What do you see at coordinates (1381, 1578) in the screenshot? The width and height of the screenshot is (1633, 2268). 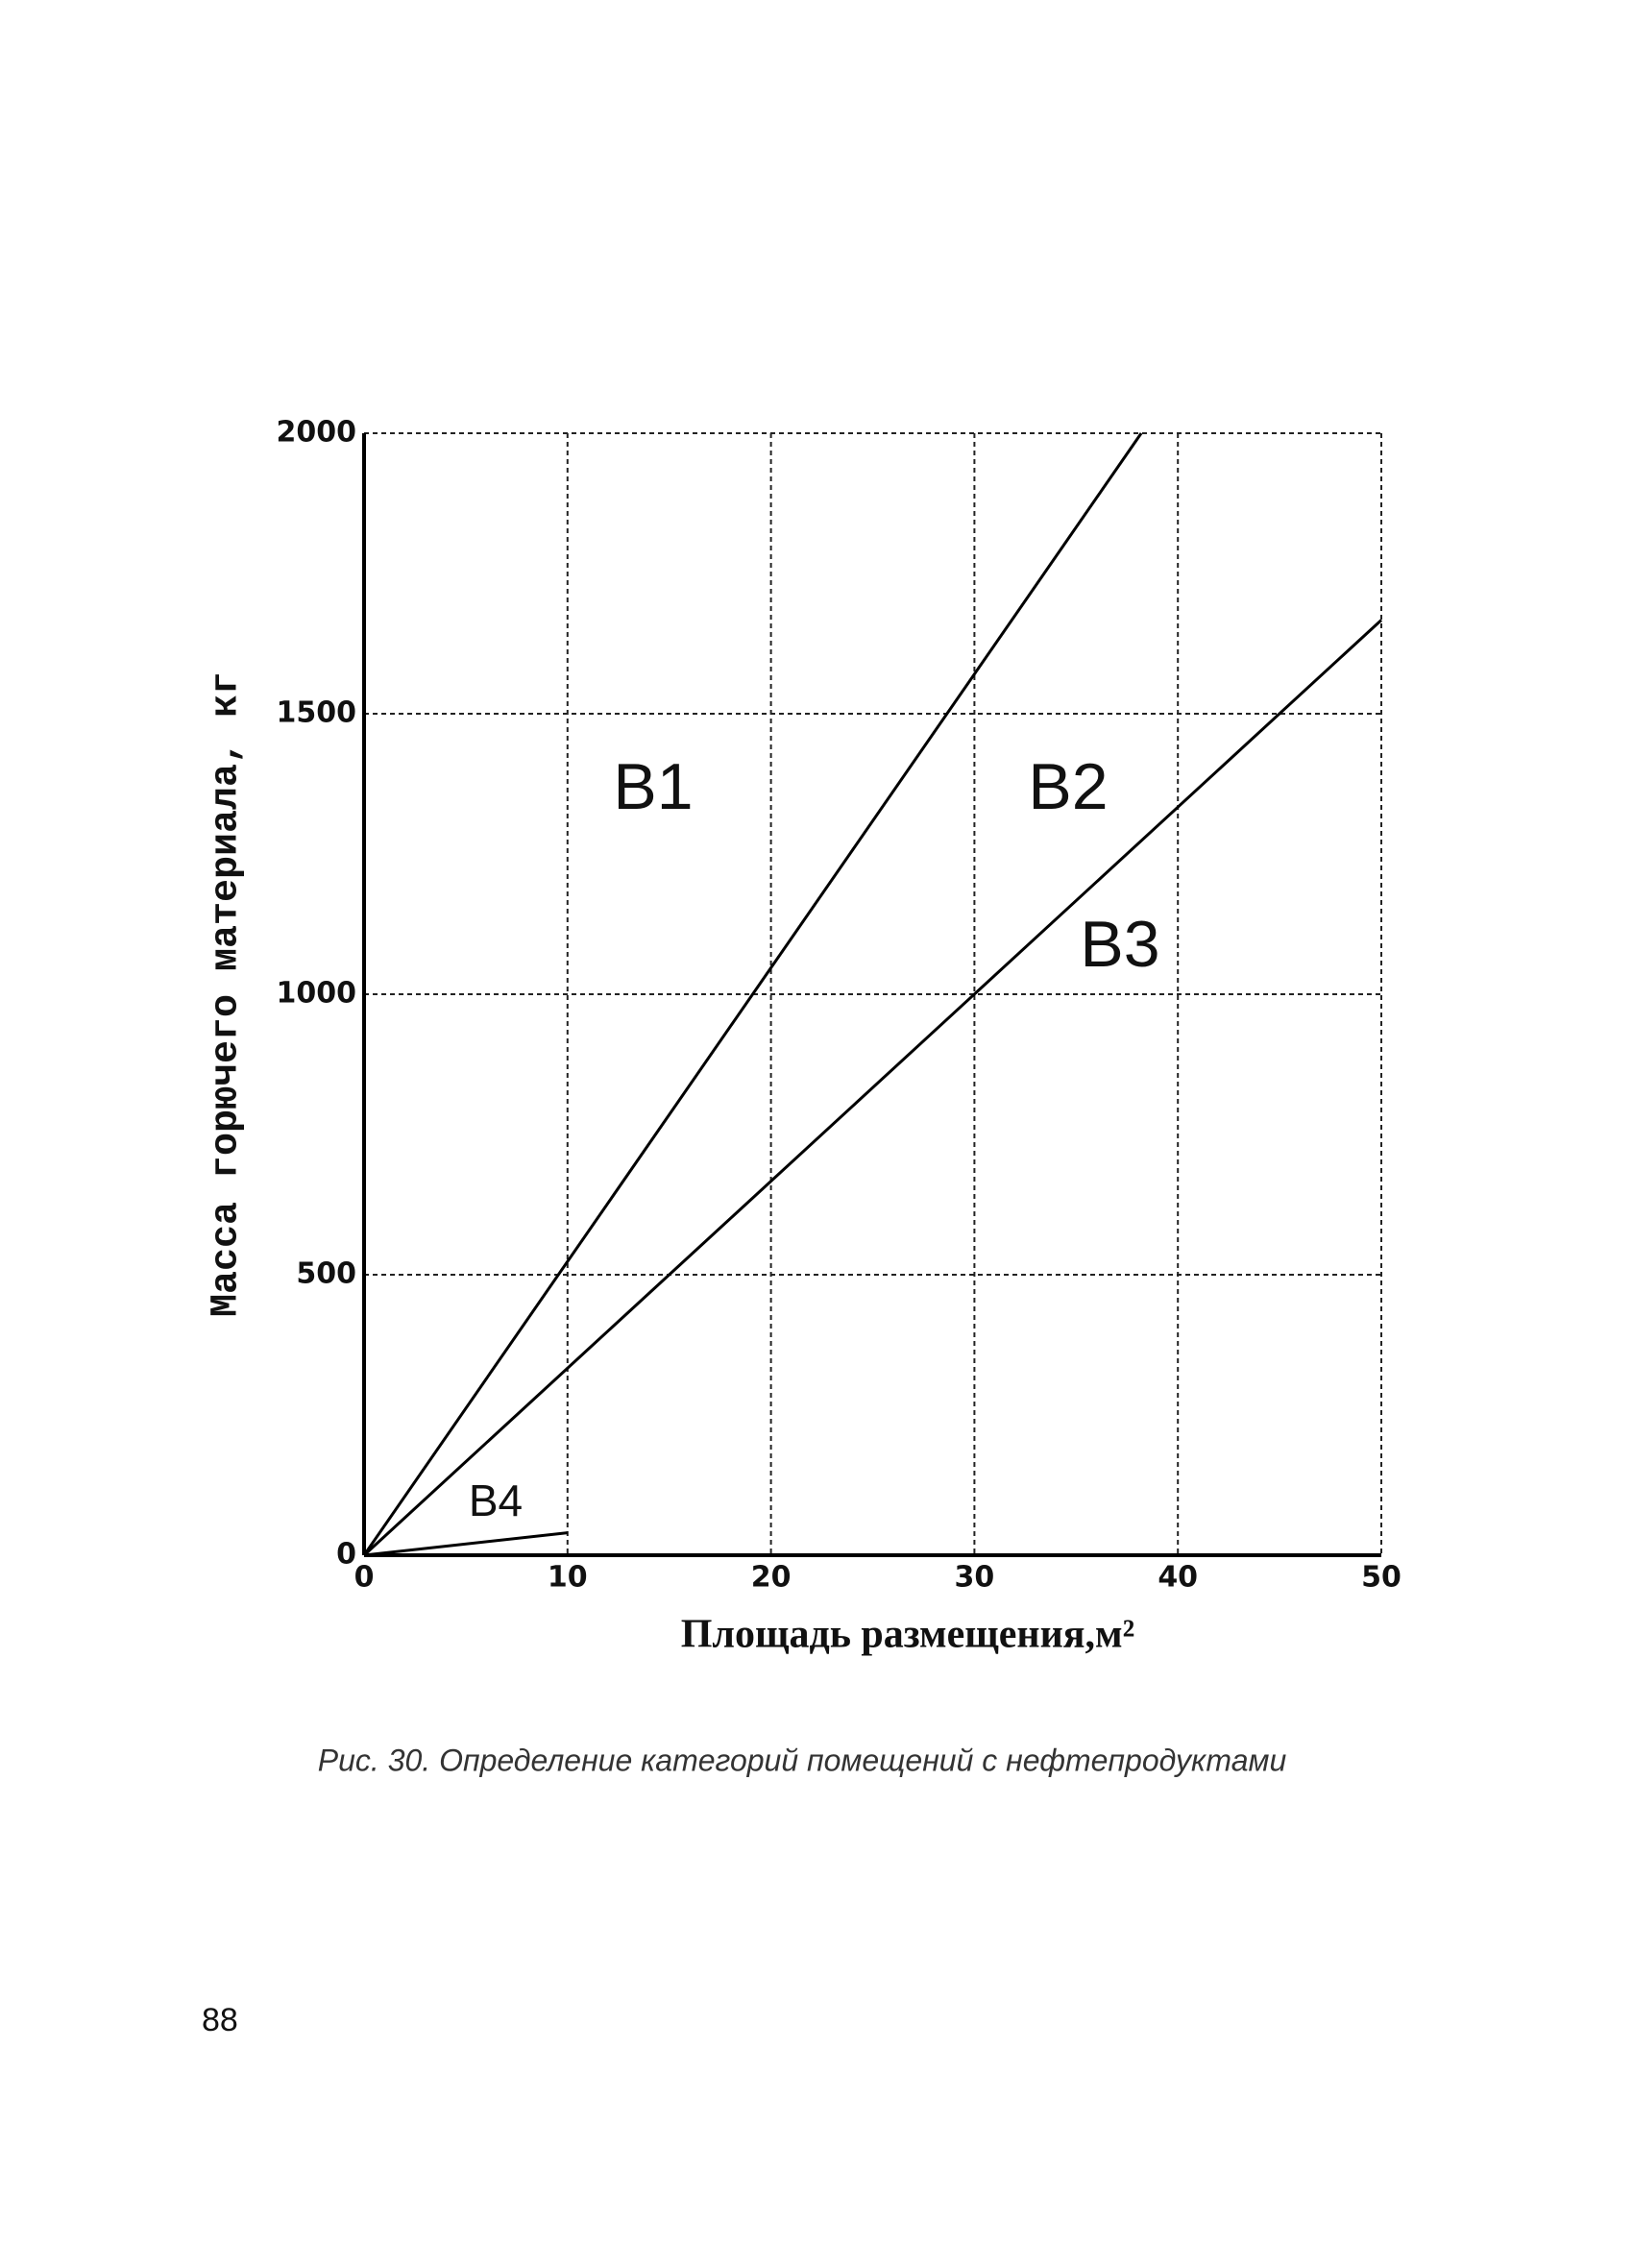 I see `x-tick-label: 50` at bounding box center [1381, 1578].